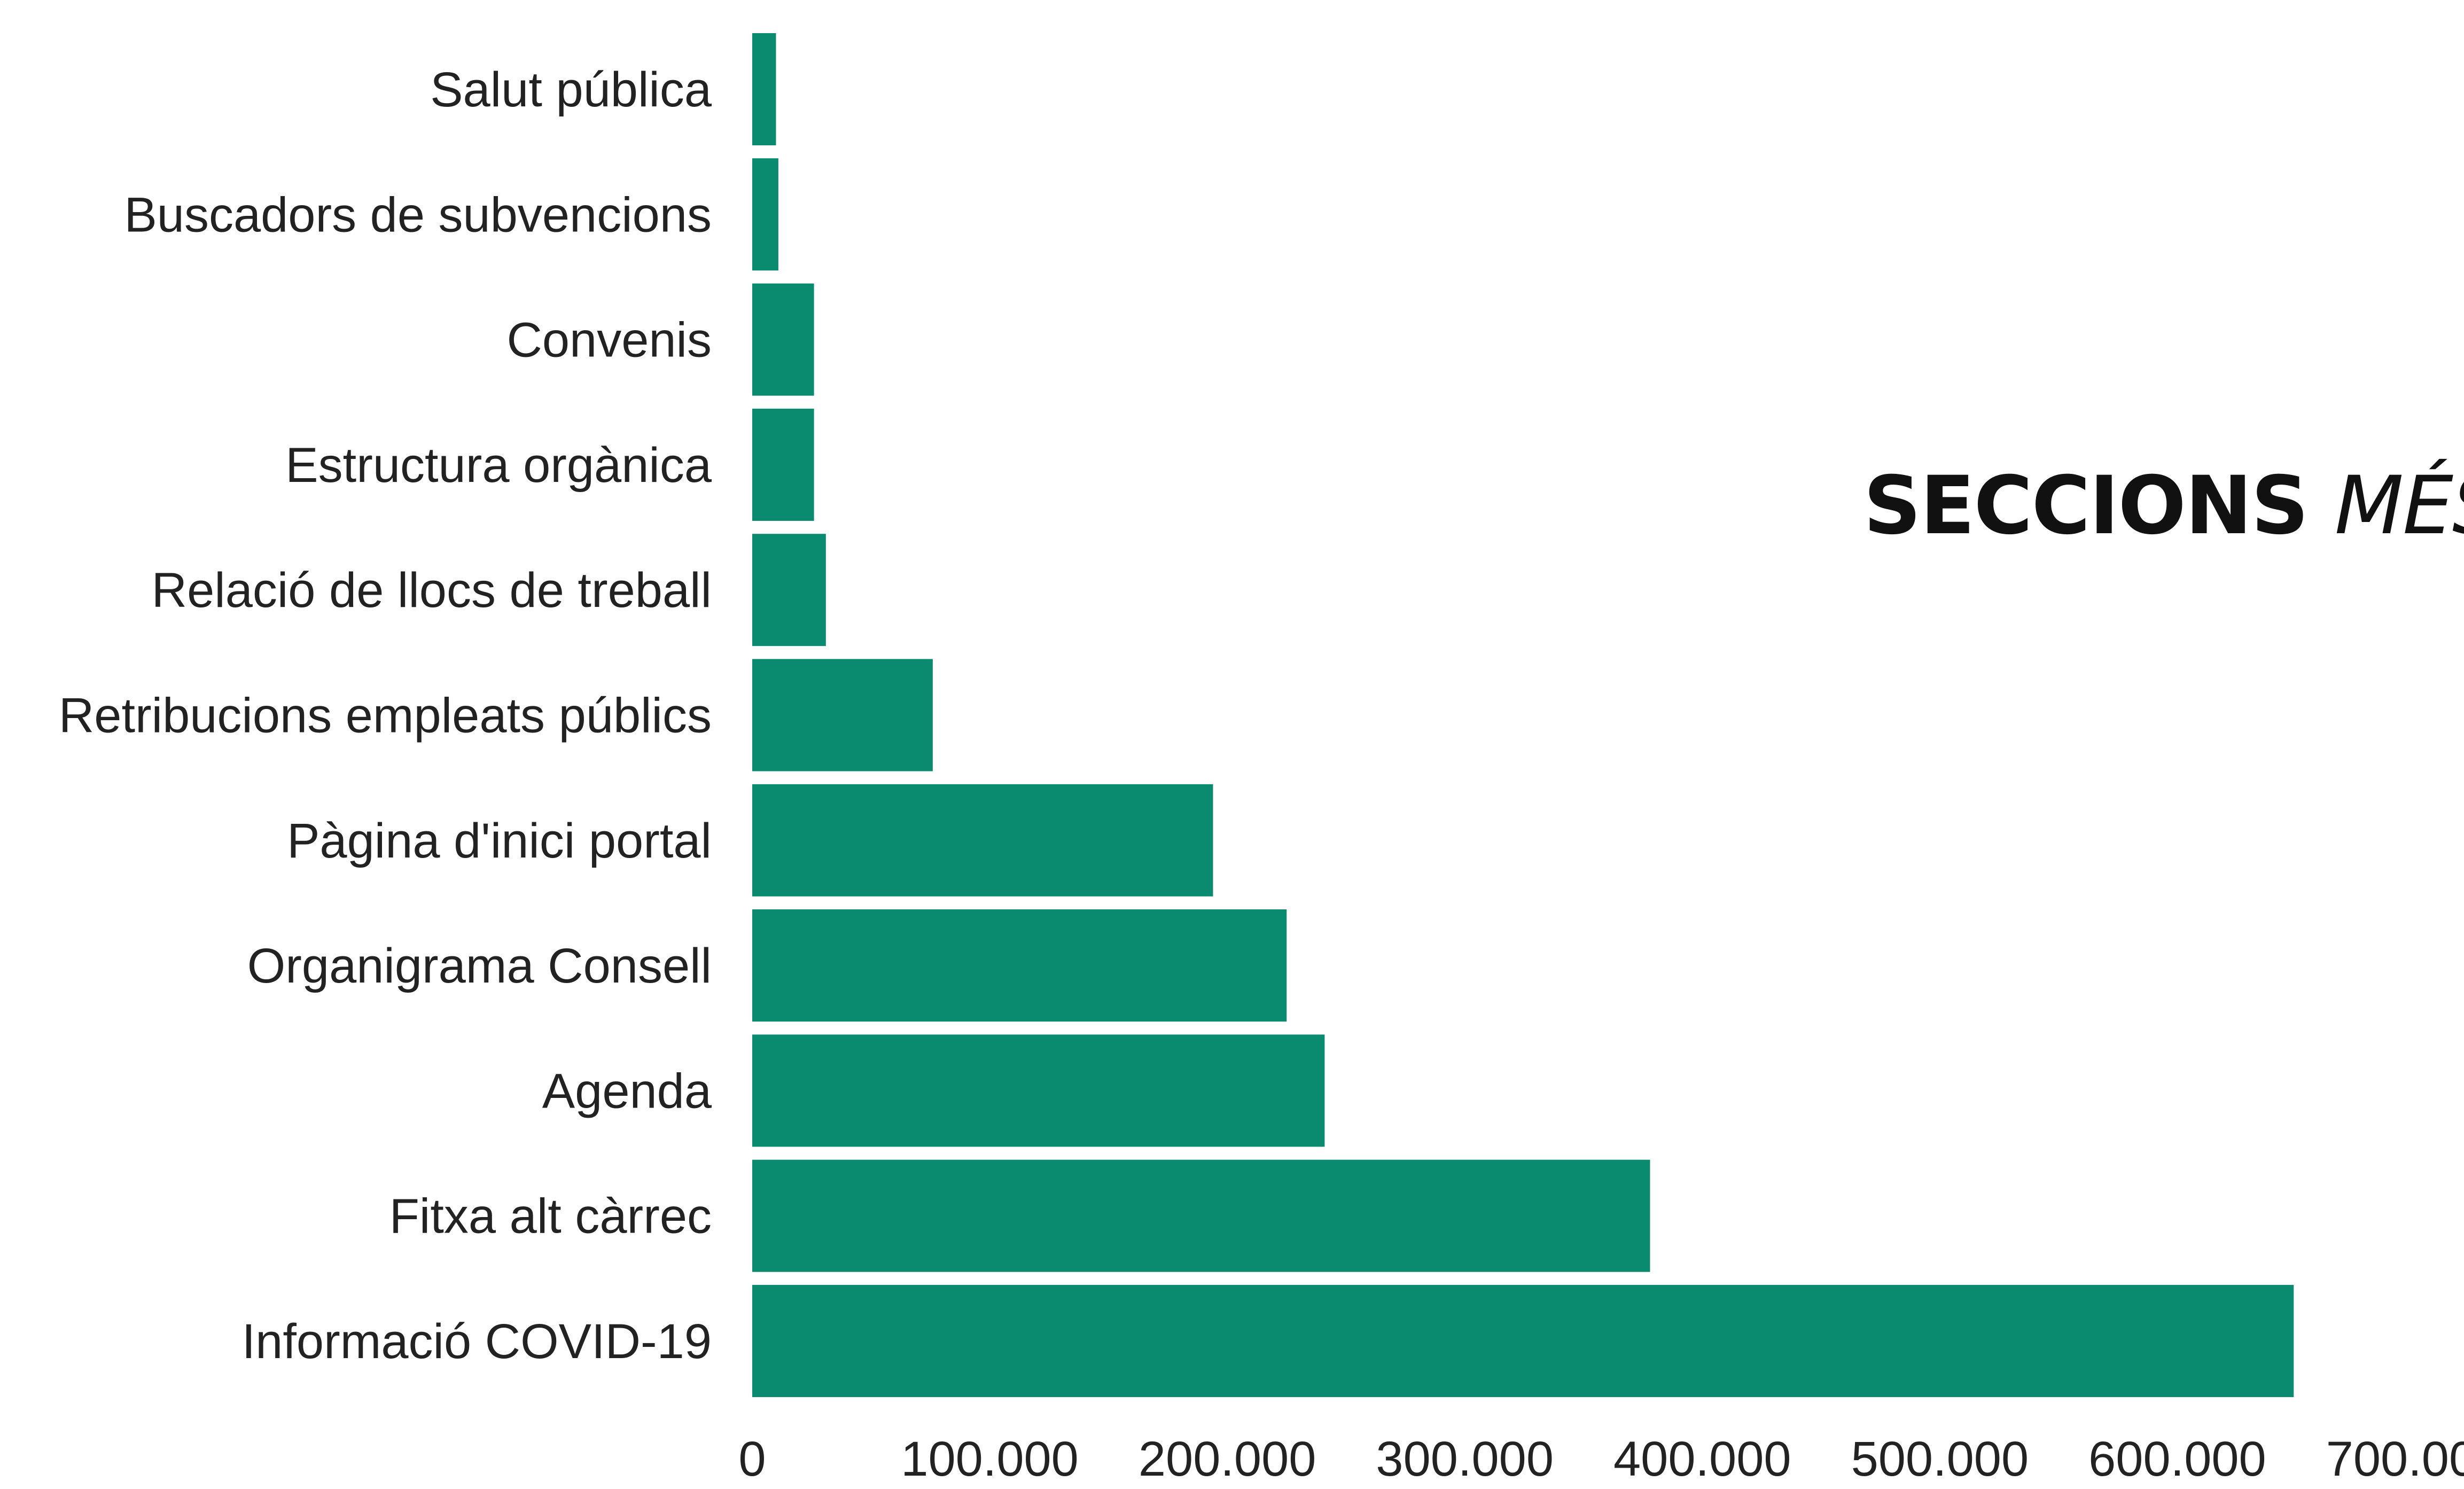 The height and width of the screenshot is (1489, 2464). I want to click on category-label: Estructura orgànica, so click(498, 465).